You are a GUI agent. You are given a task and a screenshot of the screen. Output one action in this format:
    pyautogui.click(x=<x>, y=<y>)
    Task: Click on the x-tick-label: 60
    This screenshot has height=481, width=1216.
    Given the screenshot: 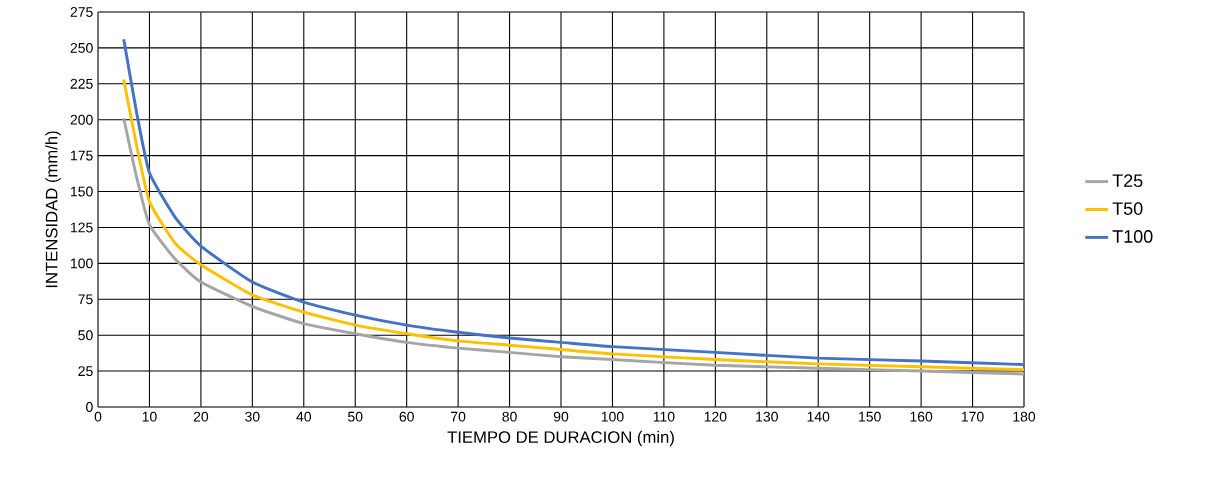 What is the action you would take?
    pyautogui.click(x=406, y=416)
    